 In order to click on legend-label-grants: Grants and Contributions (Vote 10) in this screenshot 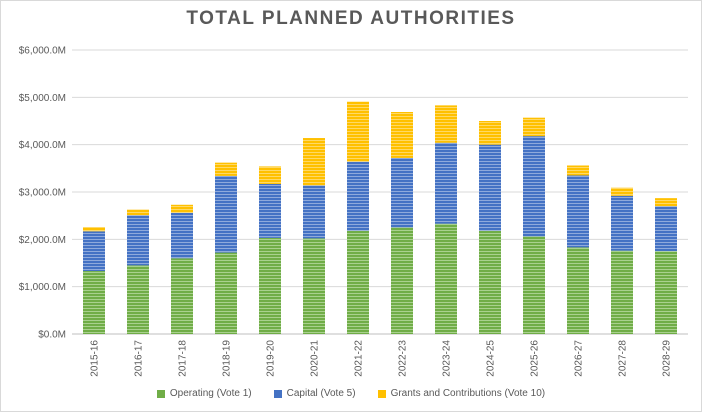, I will do `click(468, 393)`.